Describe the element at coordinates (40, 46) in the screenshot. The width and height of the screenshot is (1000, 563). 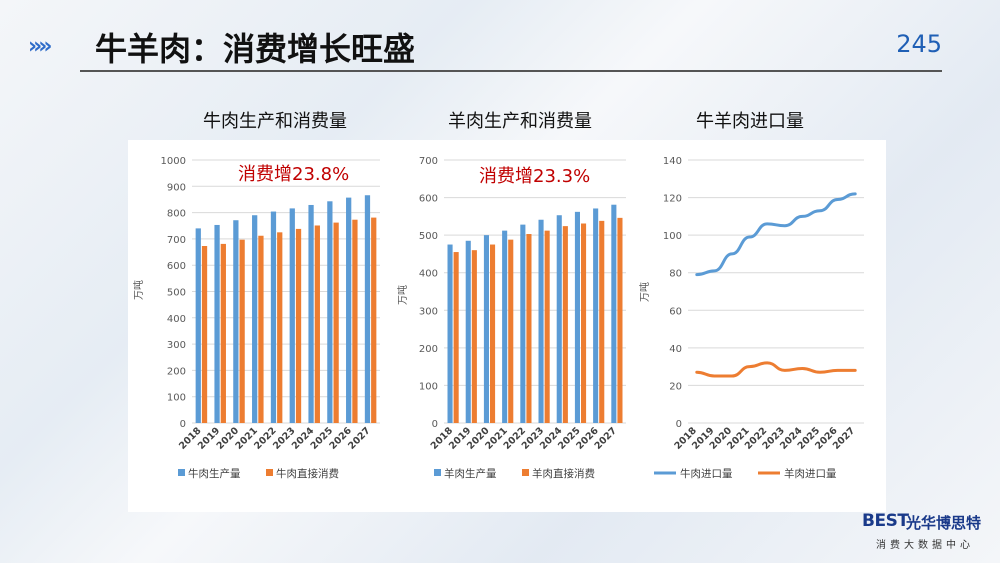
I see `chevrons-icon: »»` at that location.